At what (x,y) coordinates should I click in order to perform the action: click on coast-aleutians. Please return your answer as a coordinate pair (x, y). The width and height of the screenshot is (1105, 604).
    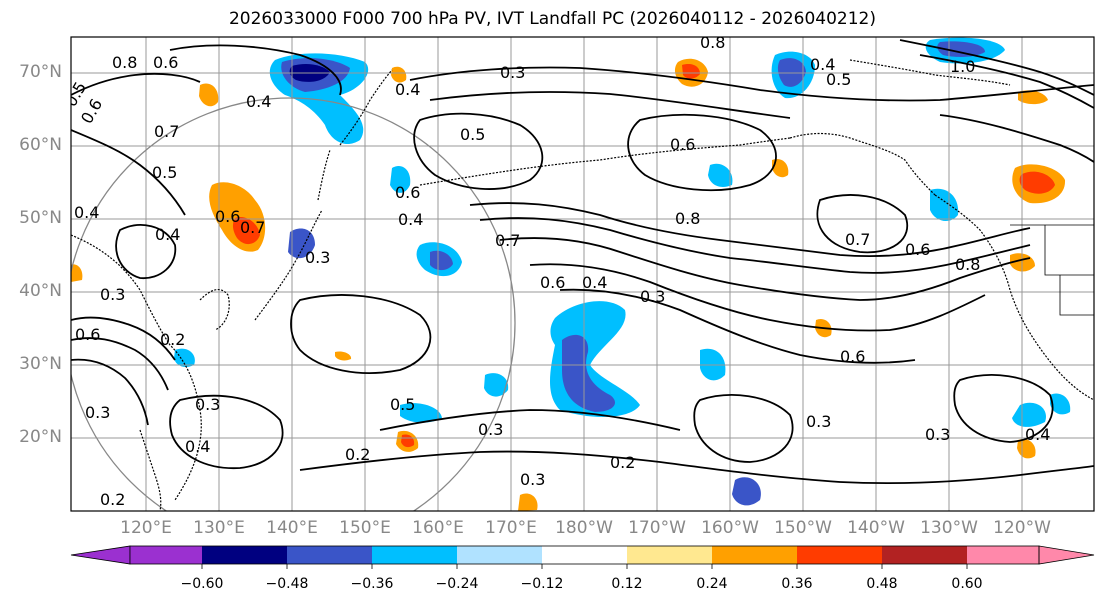
    Looking at the image, I should click on (605, 161).